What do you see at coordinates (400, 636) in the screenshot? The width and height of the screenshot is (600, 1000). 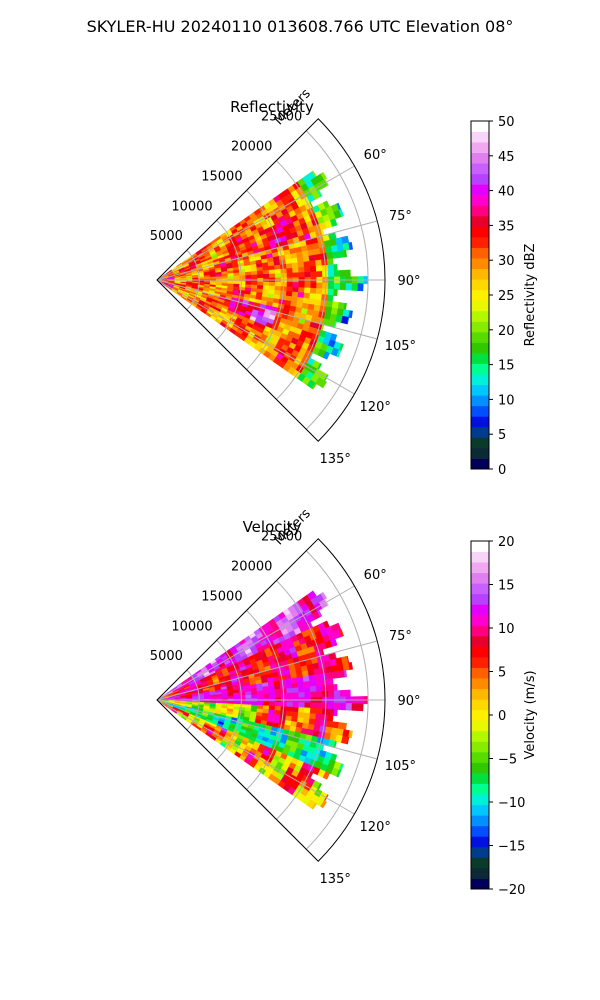 I see `azimuth-tick-label: 75°` at bounding box center [400, 636].